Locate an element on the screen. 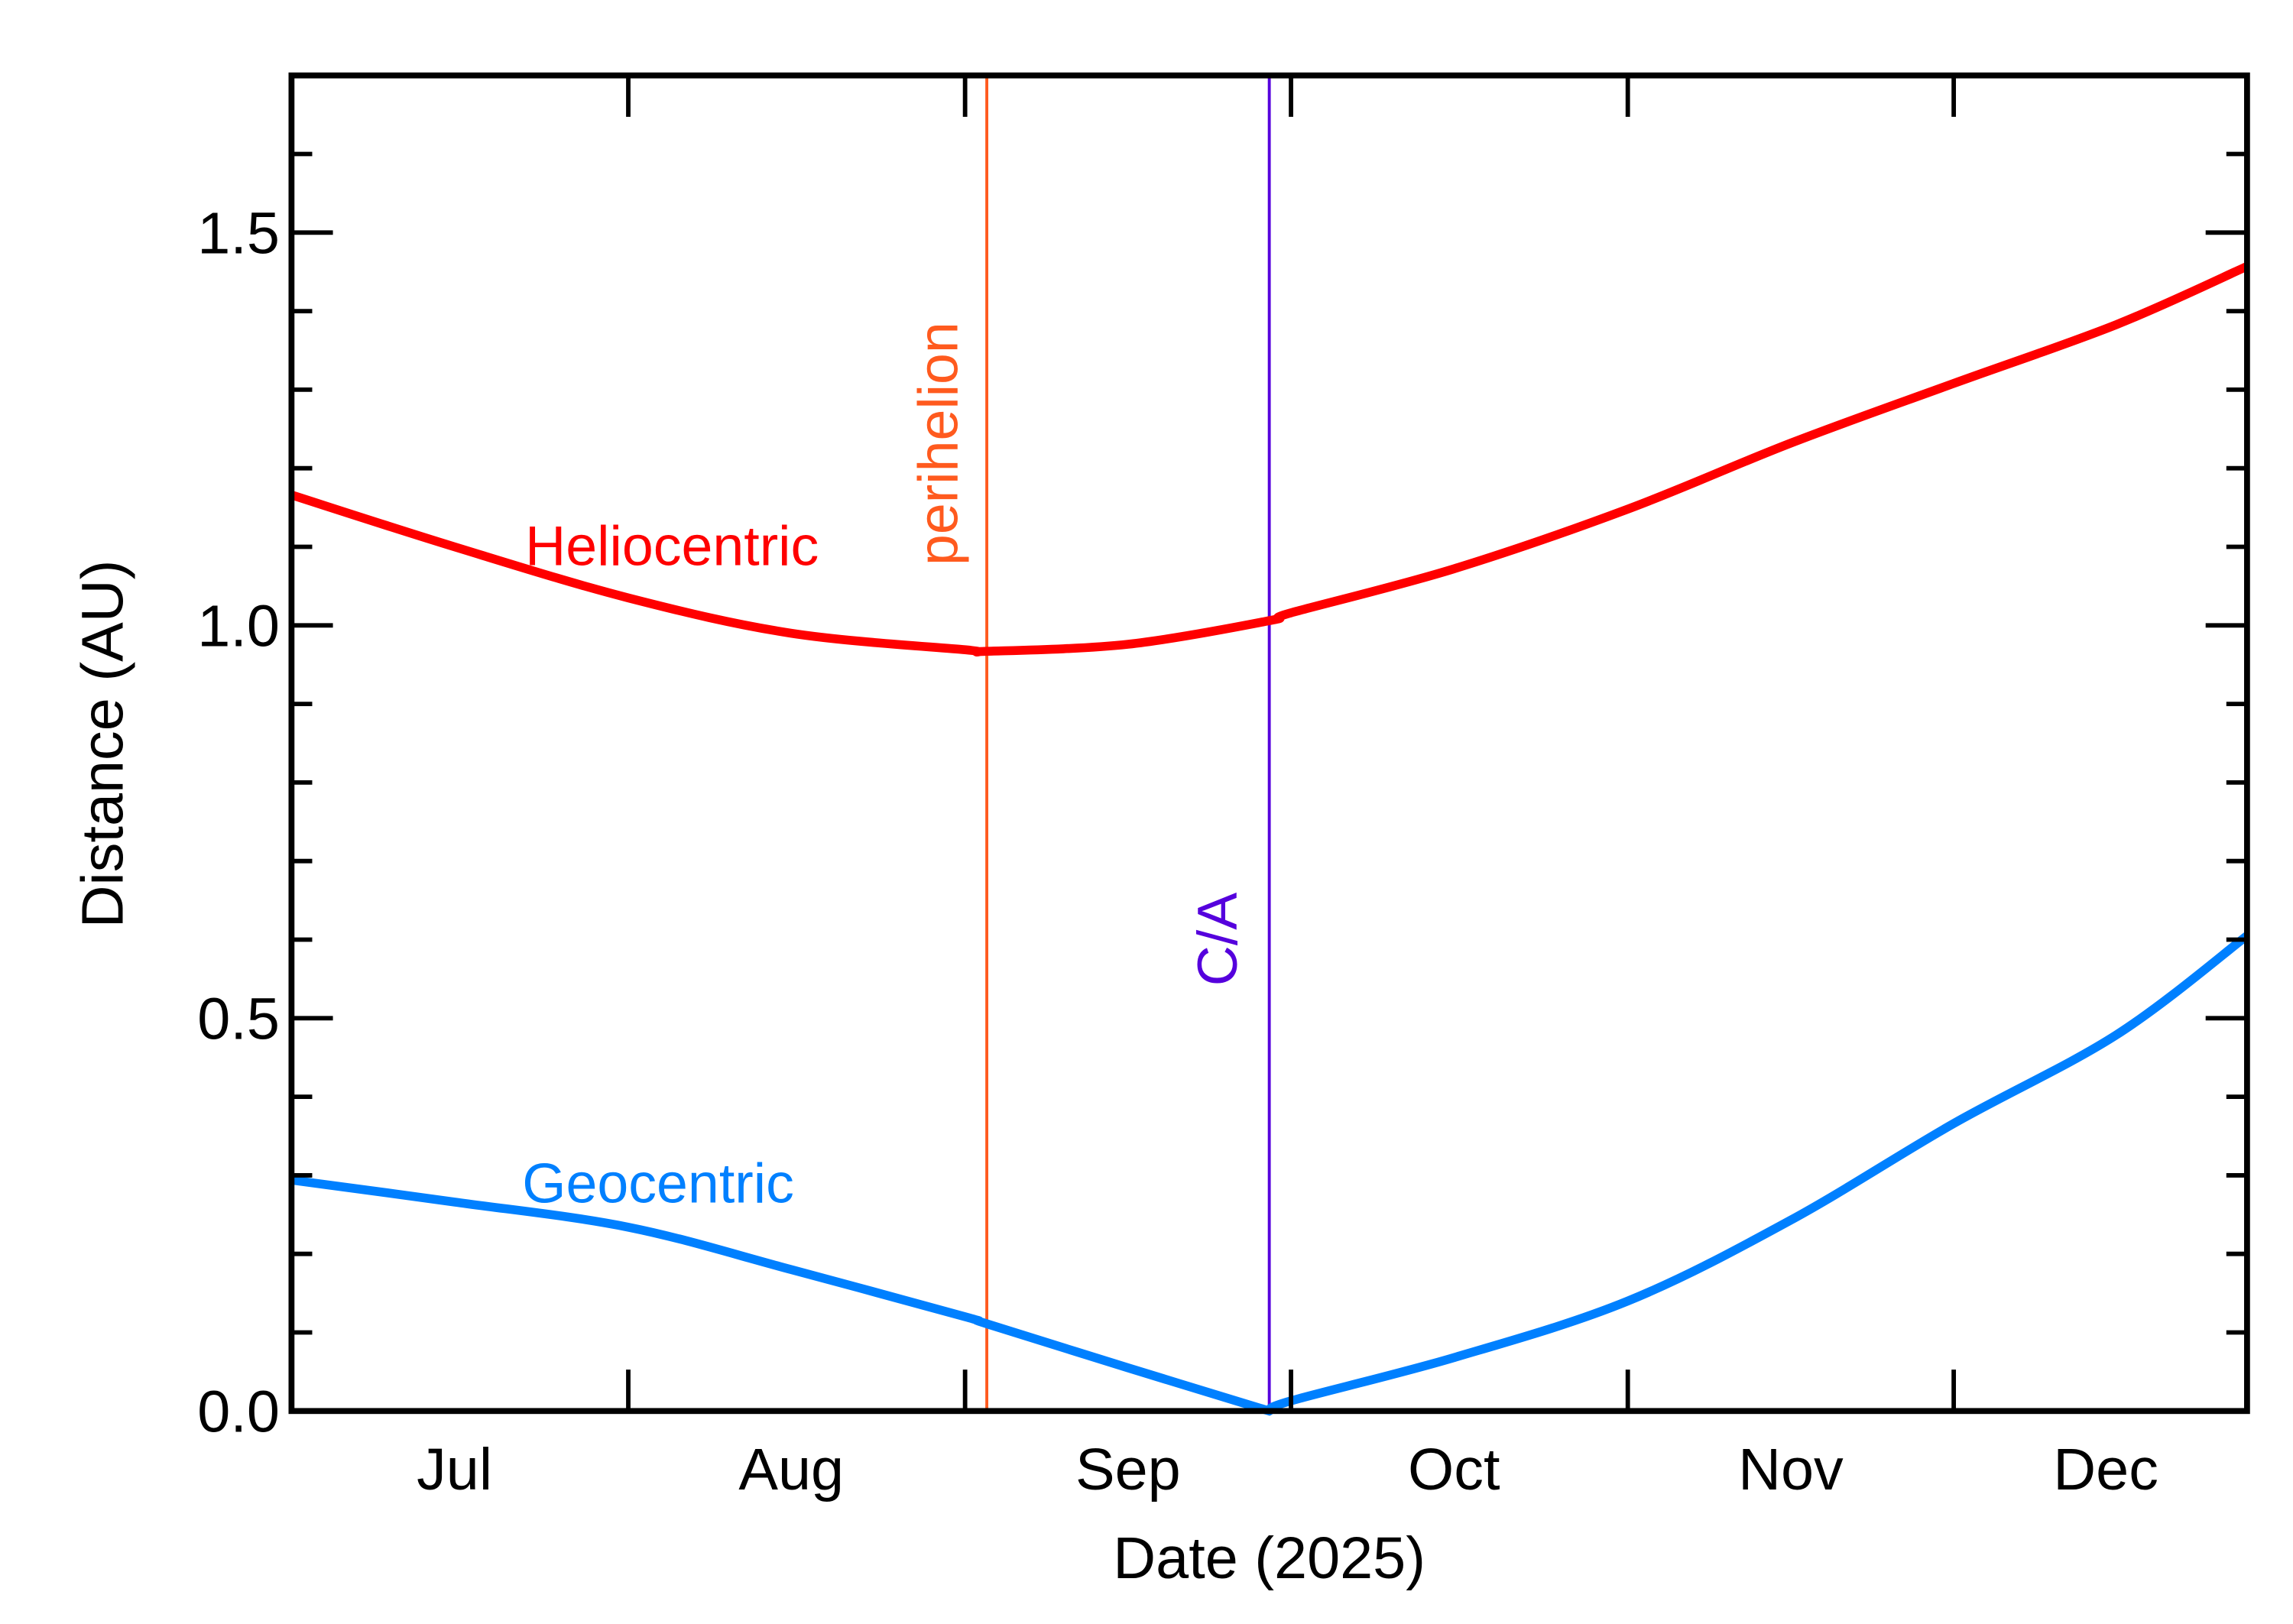 The height and width of the screenshot is (1624, 2293). x-tick-label: Oct is located at coordinates (1454, 1469).